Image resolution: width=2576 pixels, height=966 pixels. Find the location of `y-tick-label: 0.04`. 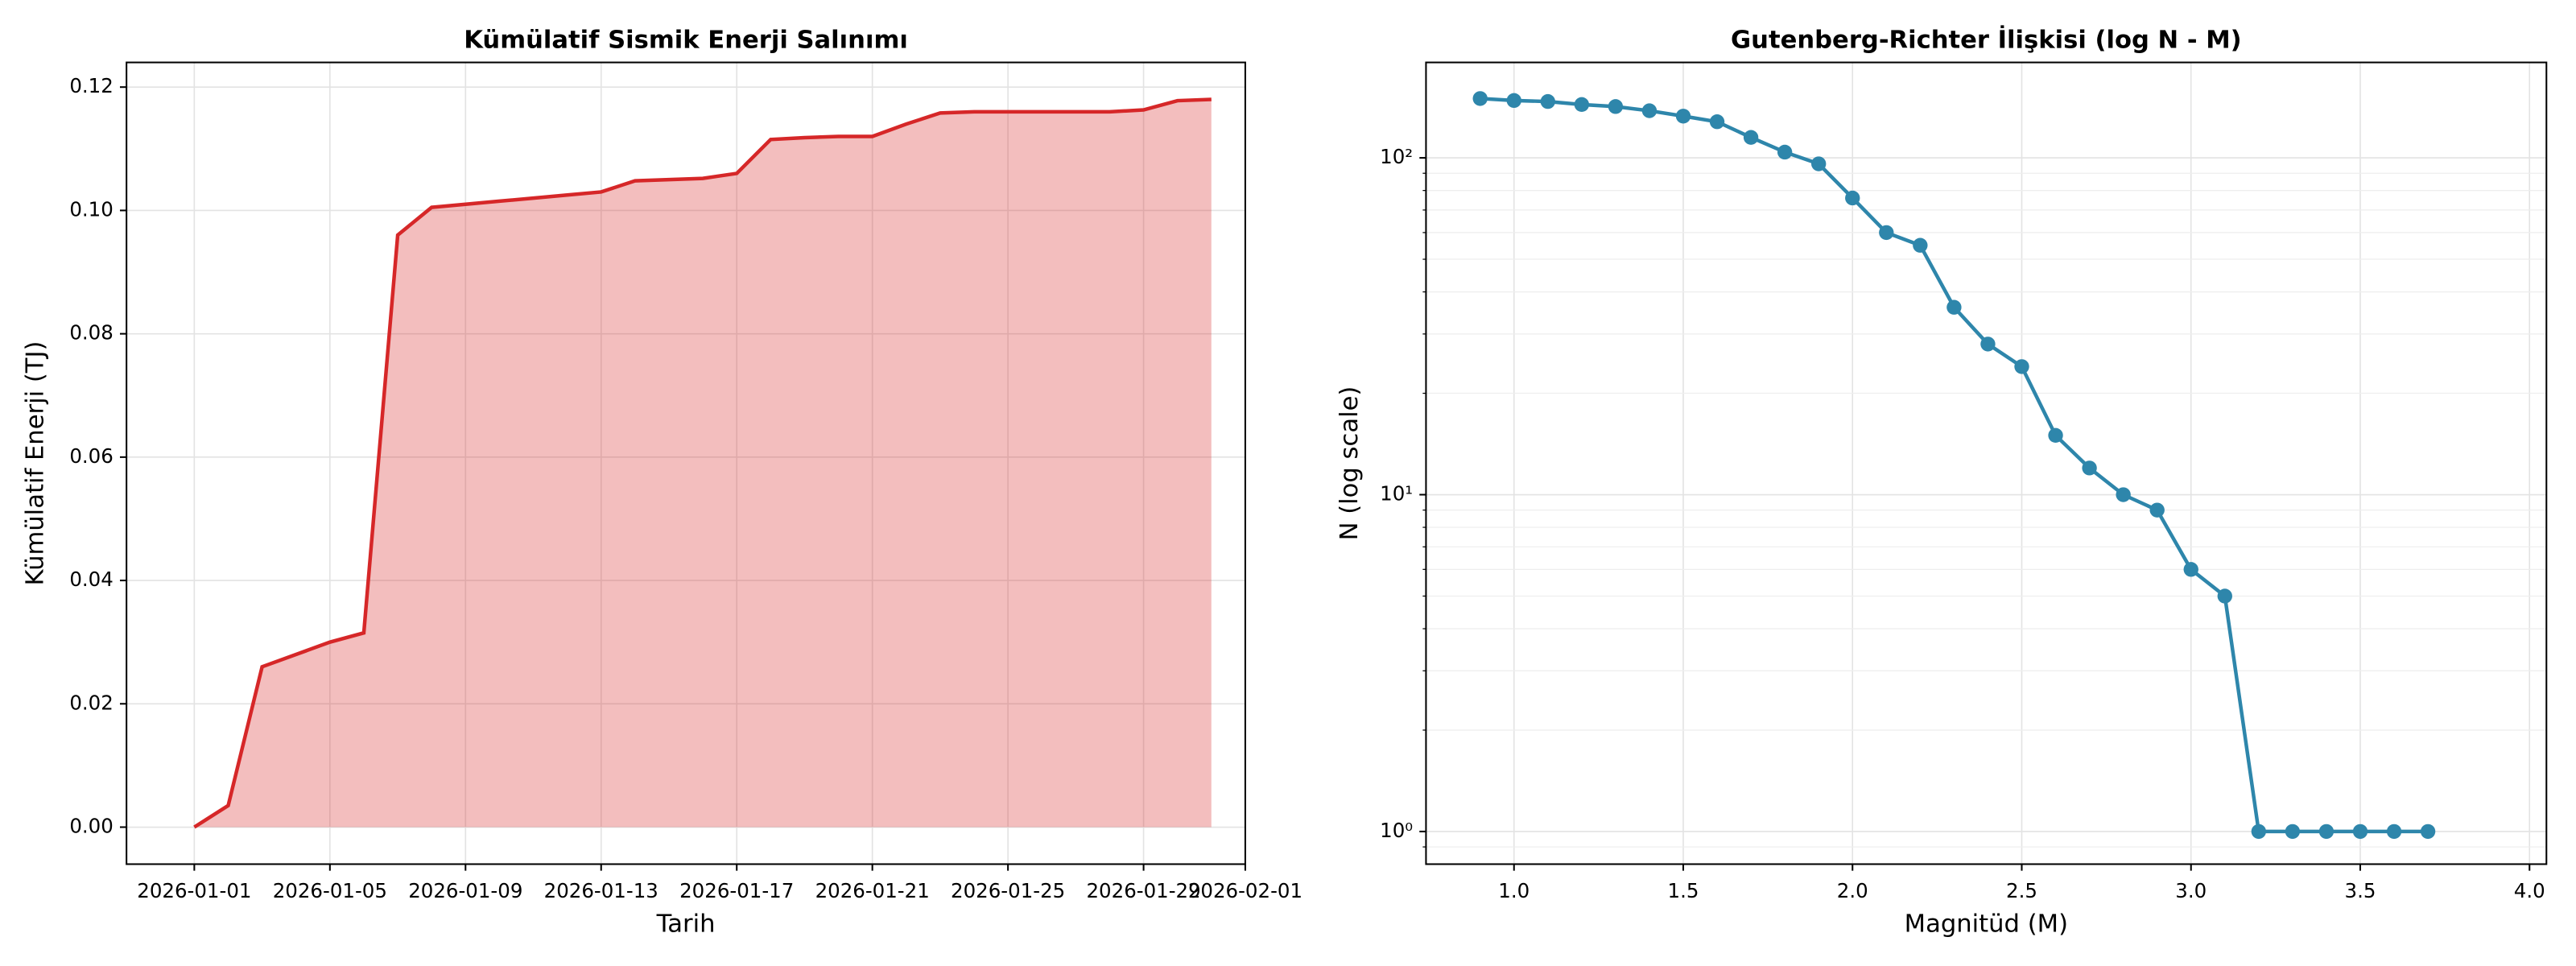

y-tick-label: 0.04 is located at coordinates (91, 579).